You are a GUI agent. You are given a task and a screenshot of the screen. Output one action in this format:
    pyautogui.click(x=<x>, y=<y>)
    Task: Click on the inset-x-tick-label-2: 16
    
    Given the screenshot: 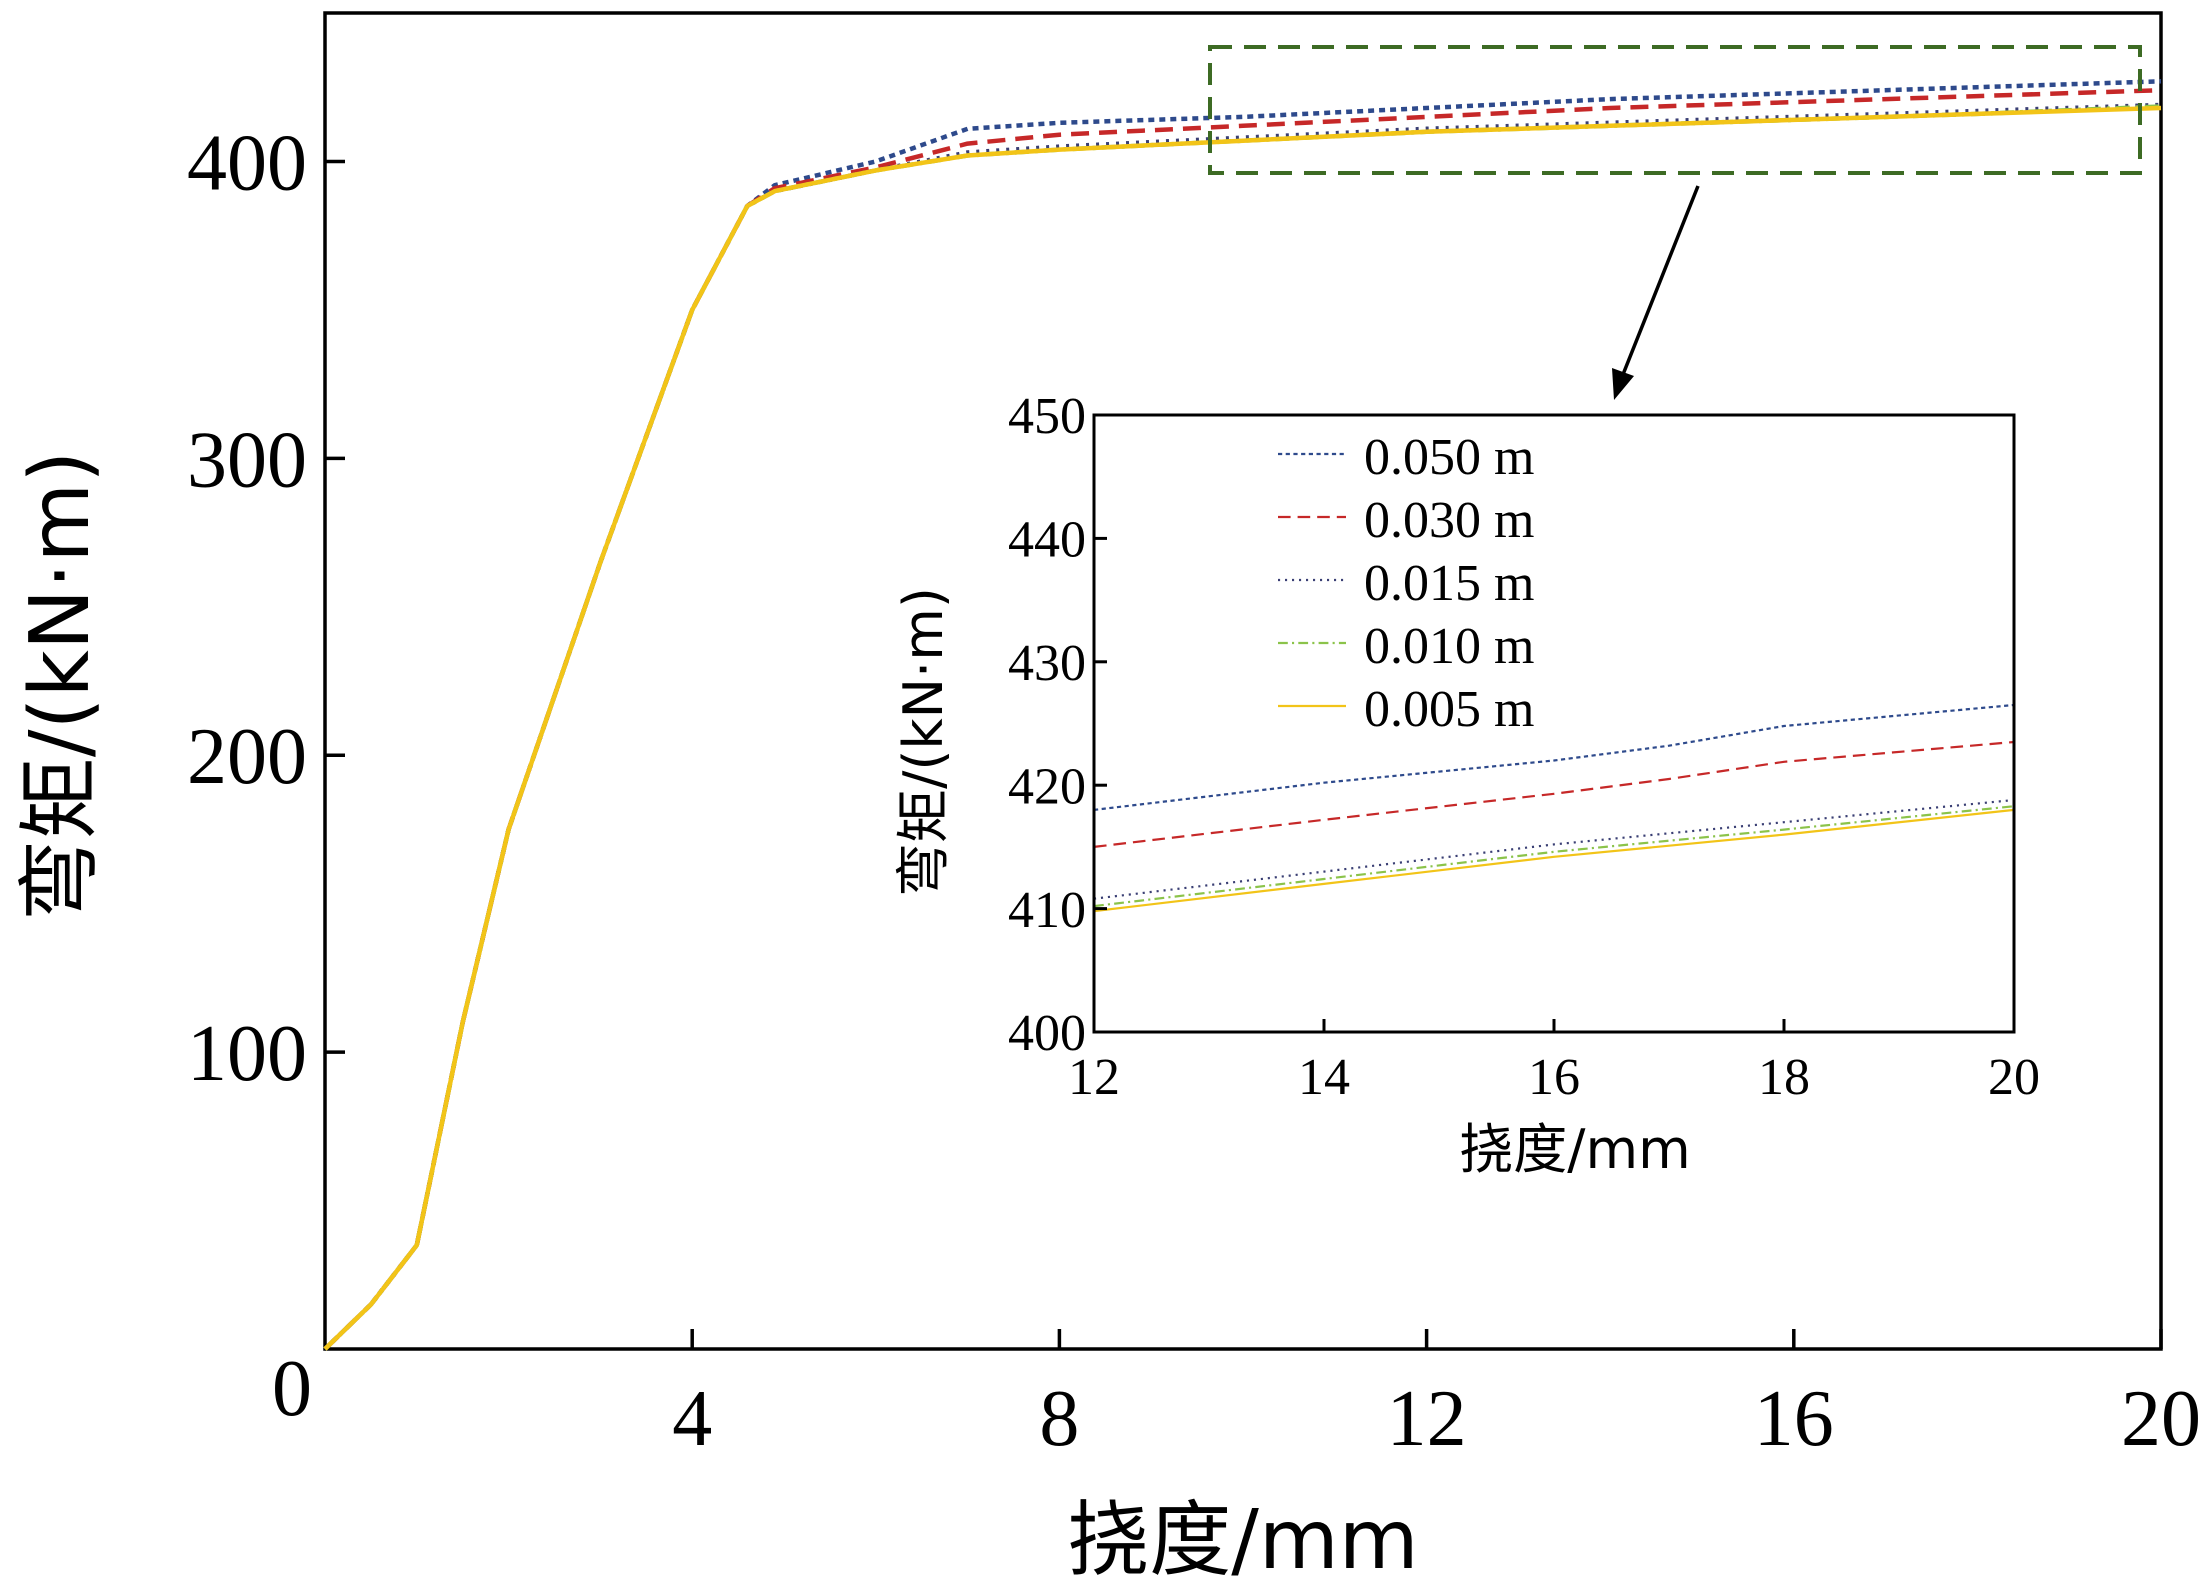 What is the action you would take?
    pyautogui.click(x=1554, y=1077)
    